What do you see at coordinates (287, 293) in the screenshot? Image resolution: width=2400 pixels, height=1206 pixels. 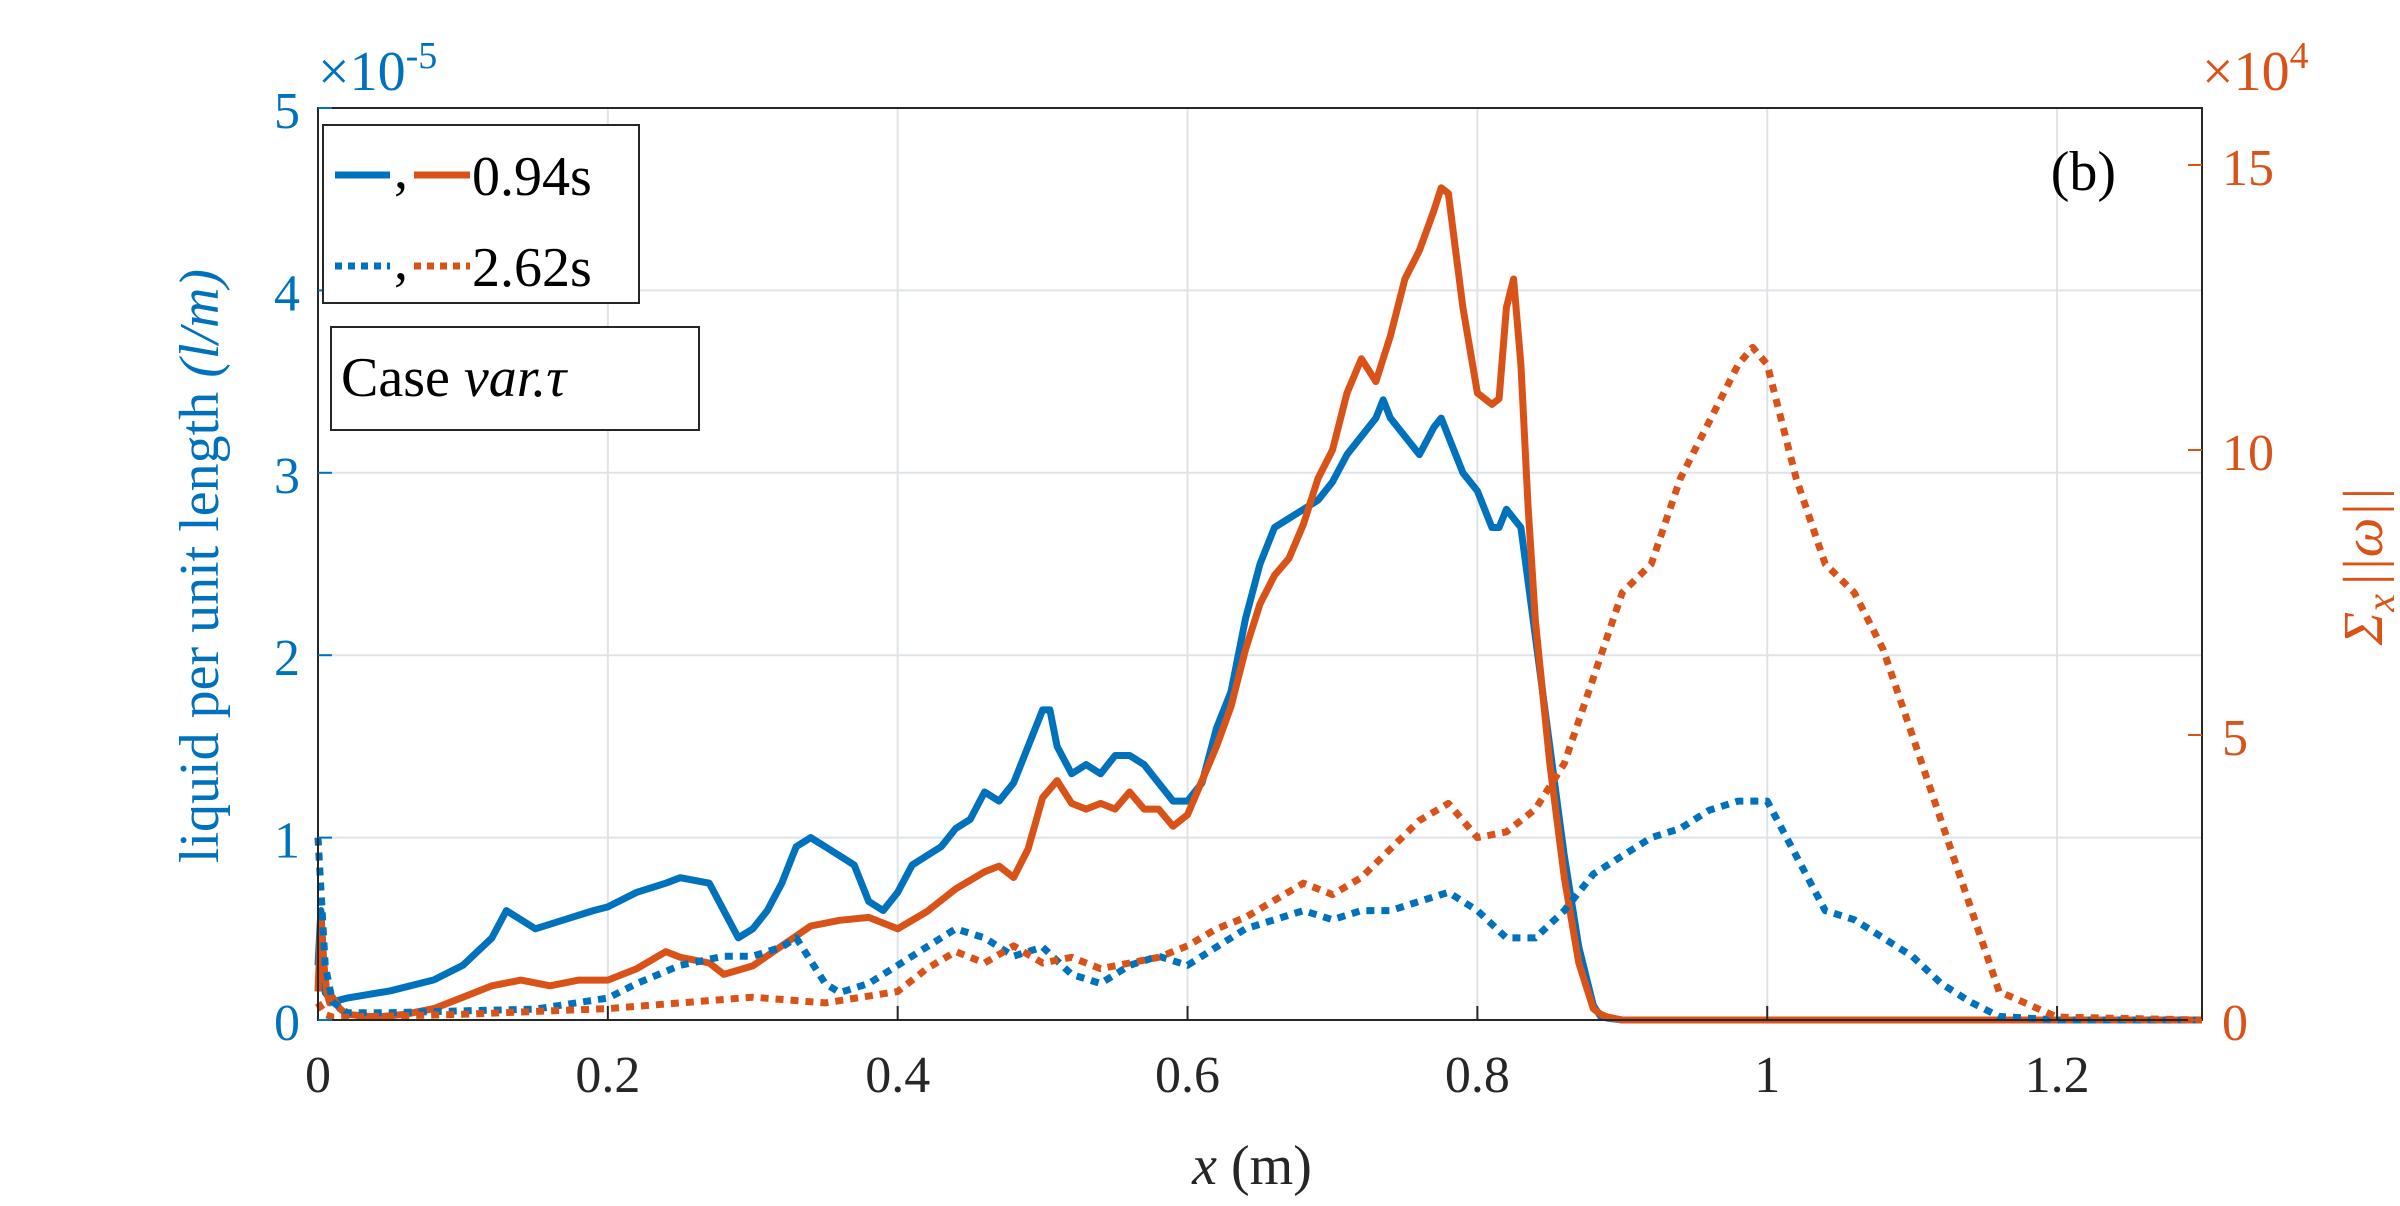 I see `left-y-tick-label: 4` at bounding box center [287, 293].